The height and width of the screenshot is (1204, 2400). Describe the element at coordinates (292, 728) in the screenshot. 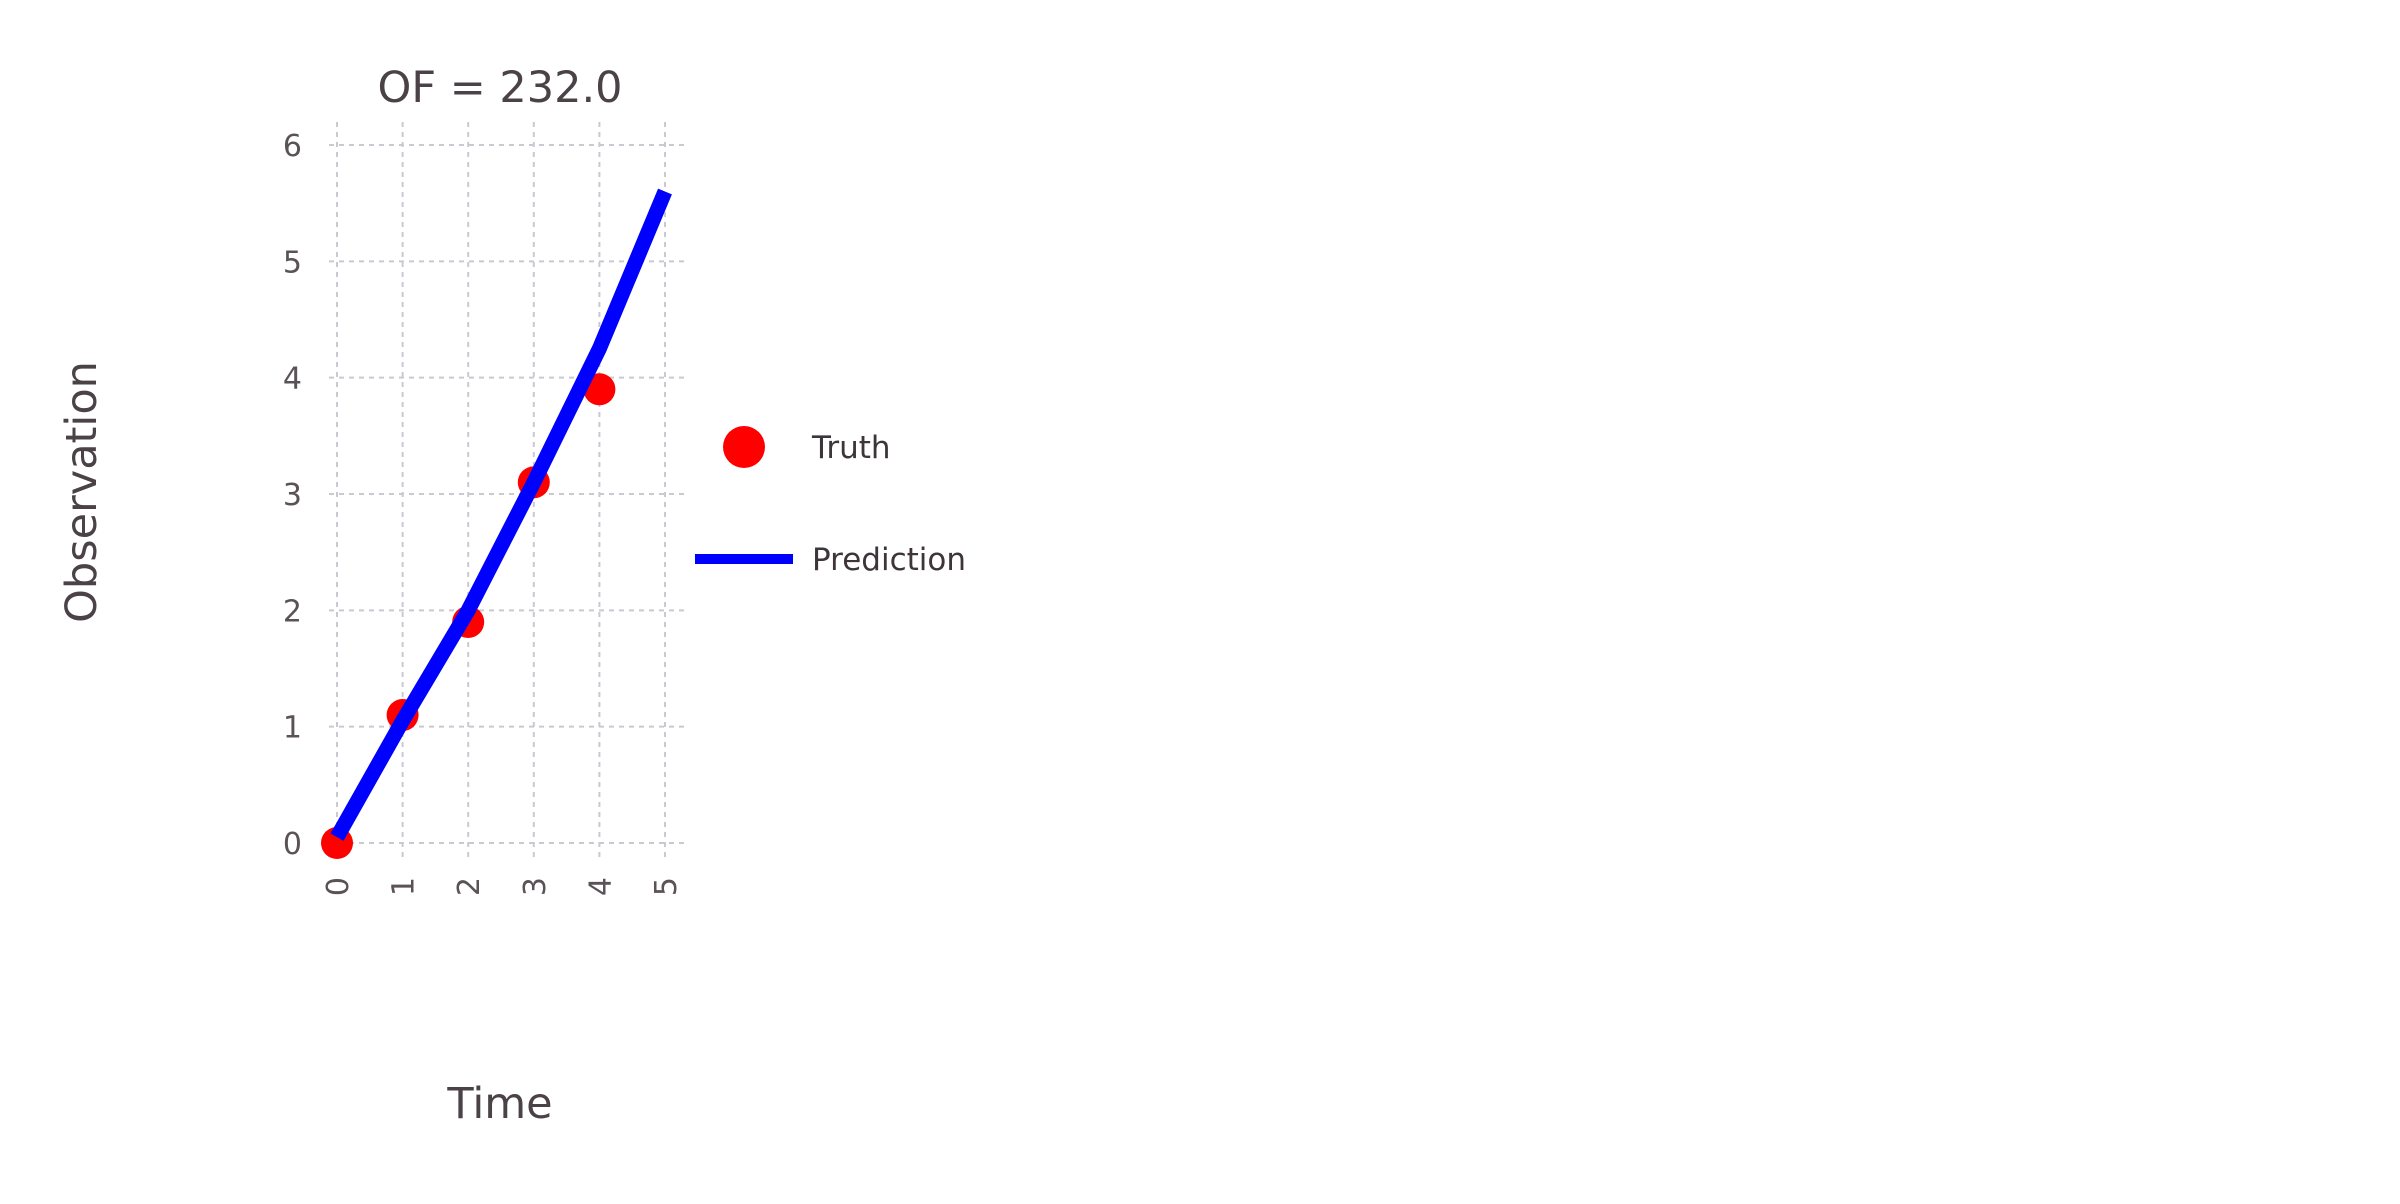

I see `y-tick-label: 1` at that location.